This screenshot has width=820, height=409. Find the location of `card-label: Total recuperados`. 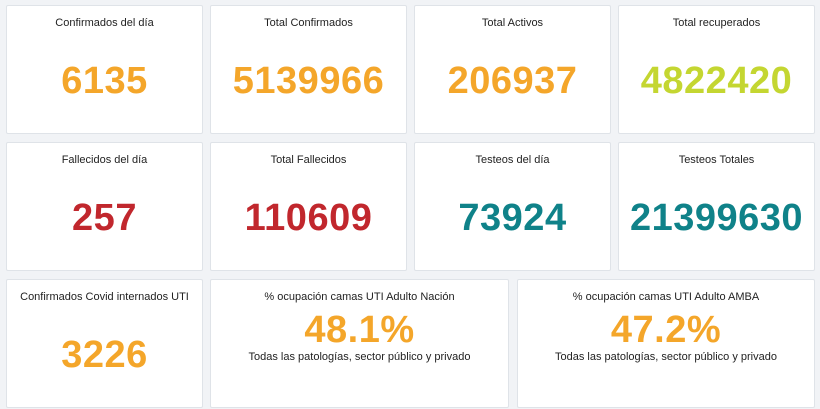

card-label: Total recuperados is located at coordinates (716, 23).